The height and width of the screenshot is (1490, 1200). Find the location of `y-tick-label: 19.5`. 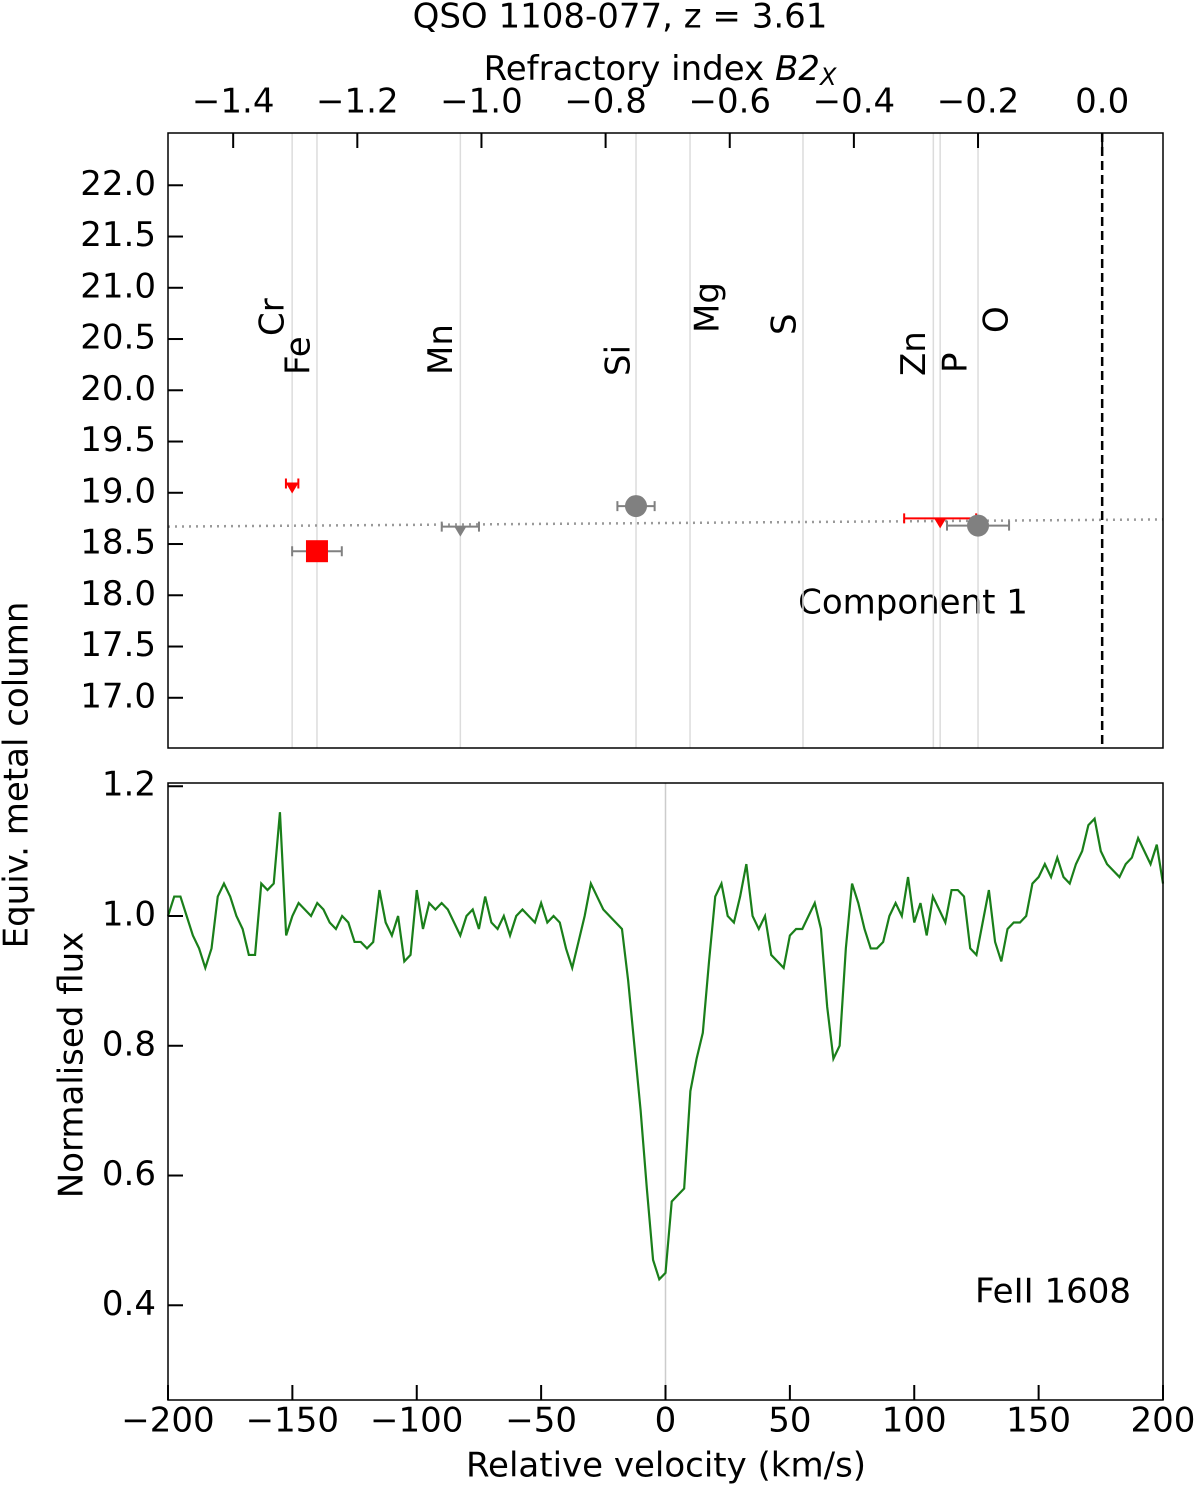

y-tick-label: 19.5 is located at coordinates (118, 440).